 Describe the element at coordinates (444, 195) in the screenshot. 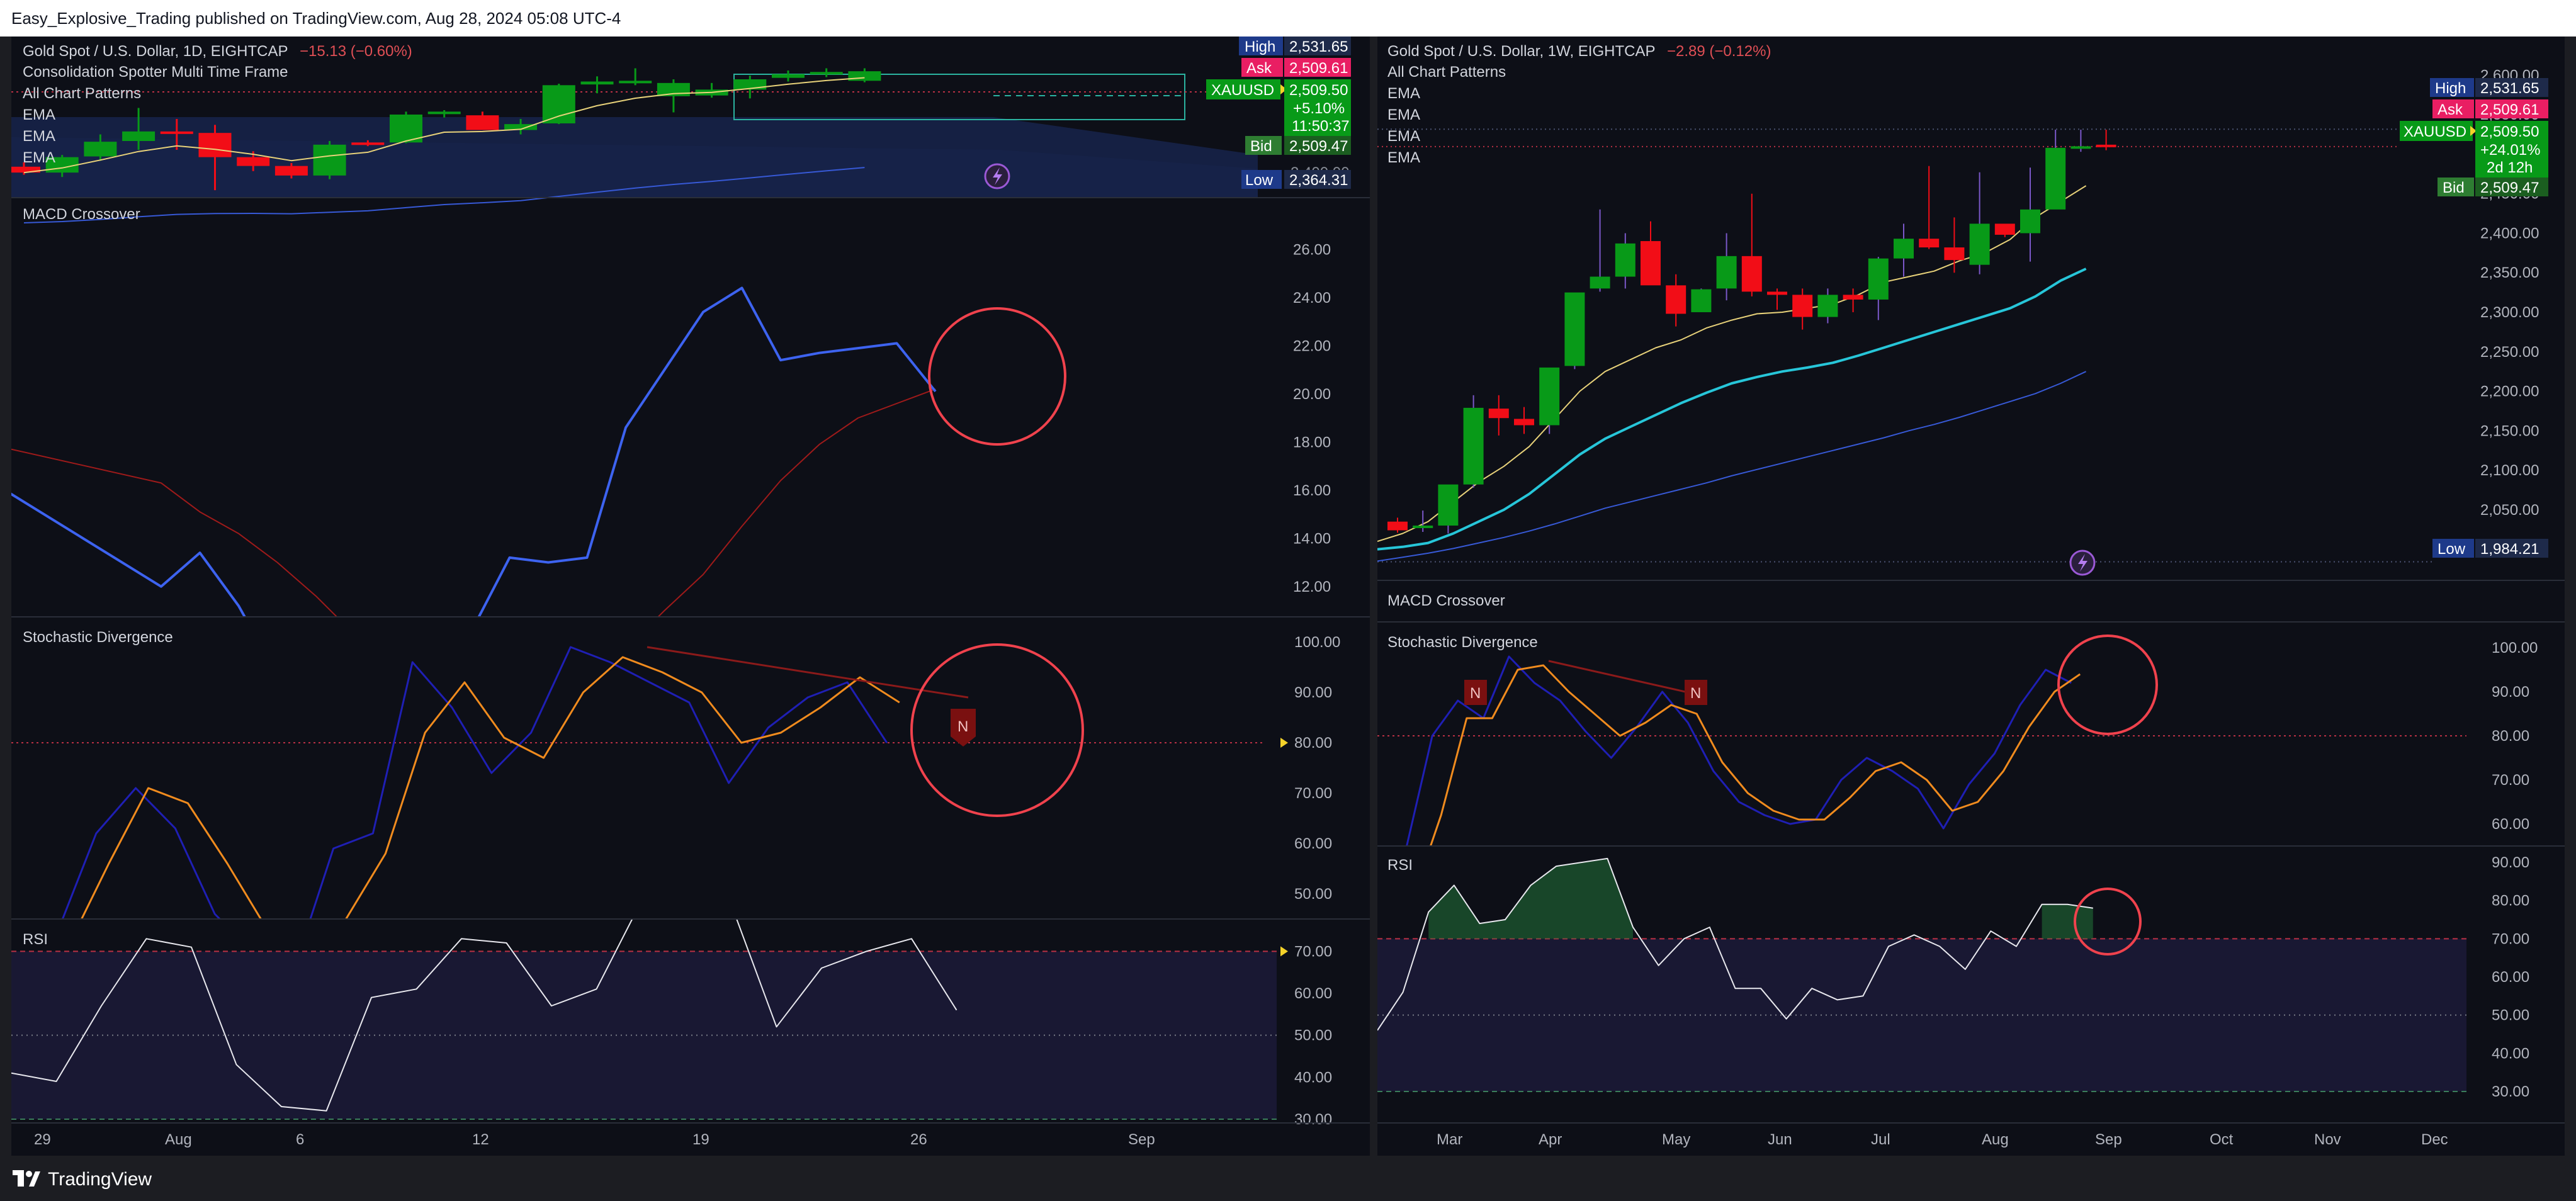

I see `ema-slow-line` at that location.